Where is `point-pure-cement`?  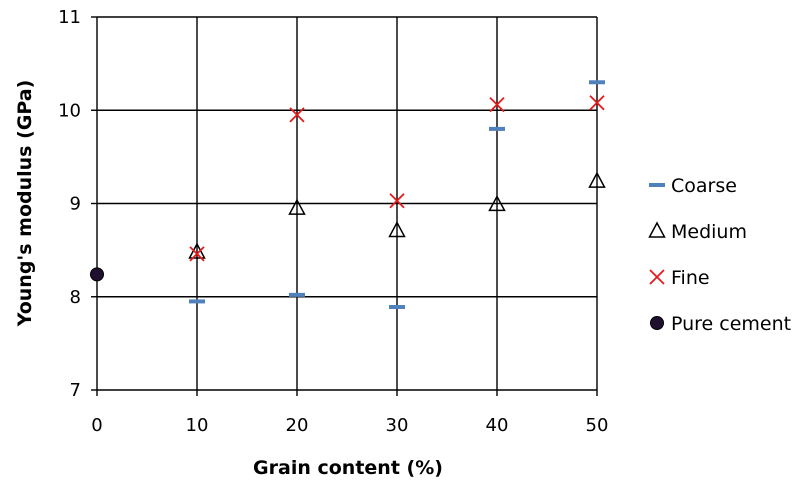 point-pure-cement is located at coordinates (97, 274).